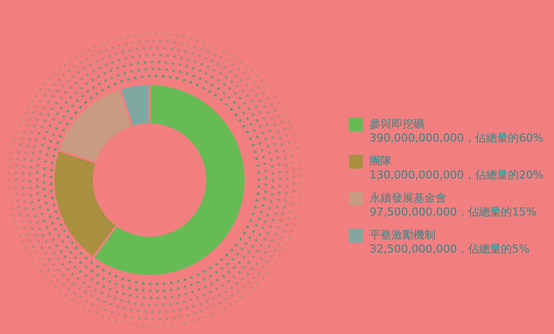  Describe the element at coordinates (450, 249) in the screenshot. I see `data-label: 32,500,000,000，佔總量的5%` at that location.